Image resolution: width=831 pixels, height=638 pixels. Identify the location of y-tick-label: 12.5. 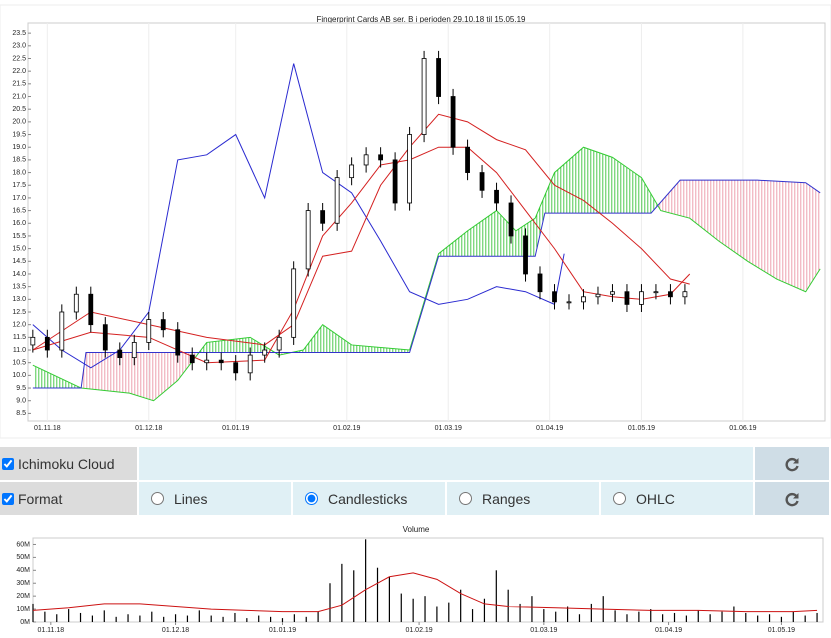
(19, 312).